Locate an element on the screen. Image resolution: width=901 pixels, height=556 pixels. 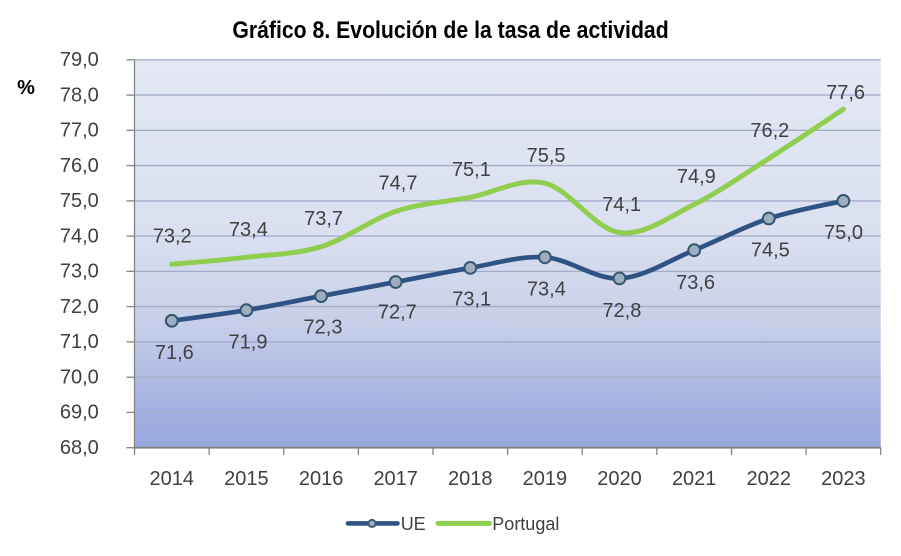
svg-text: 74,7 is located at coordinates (398, 184).